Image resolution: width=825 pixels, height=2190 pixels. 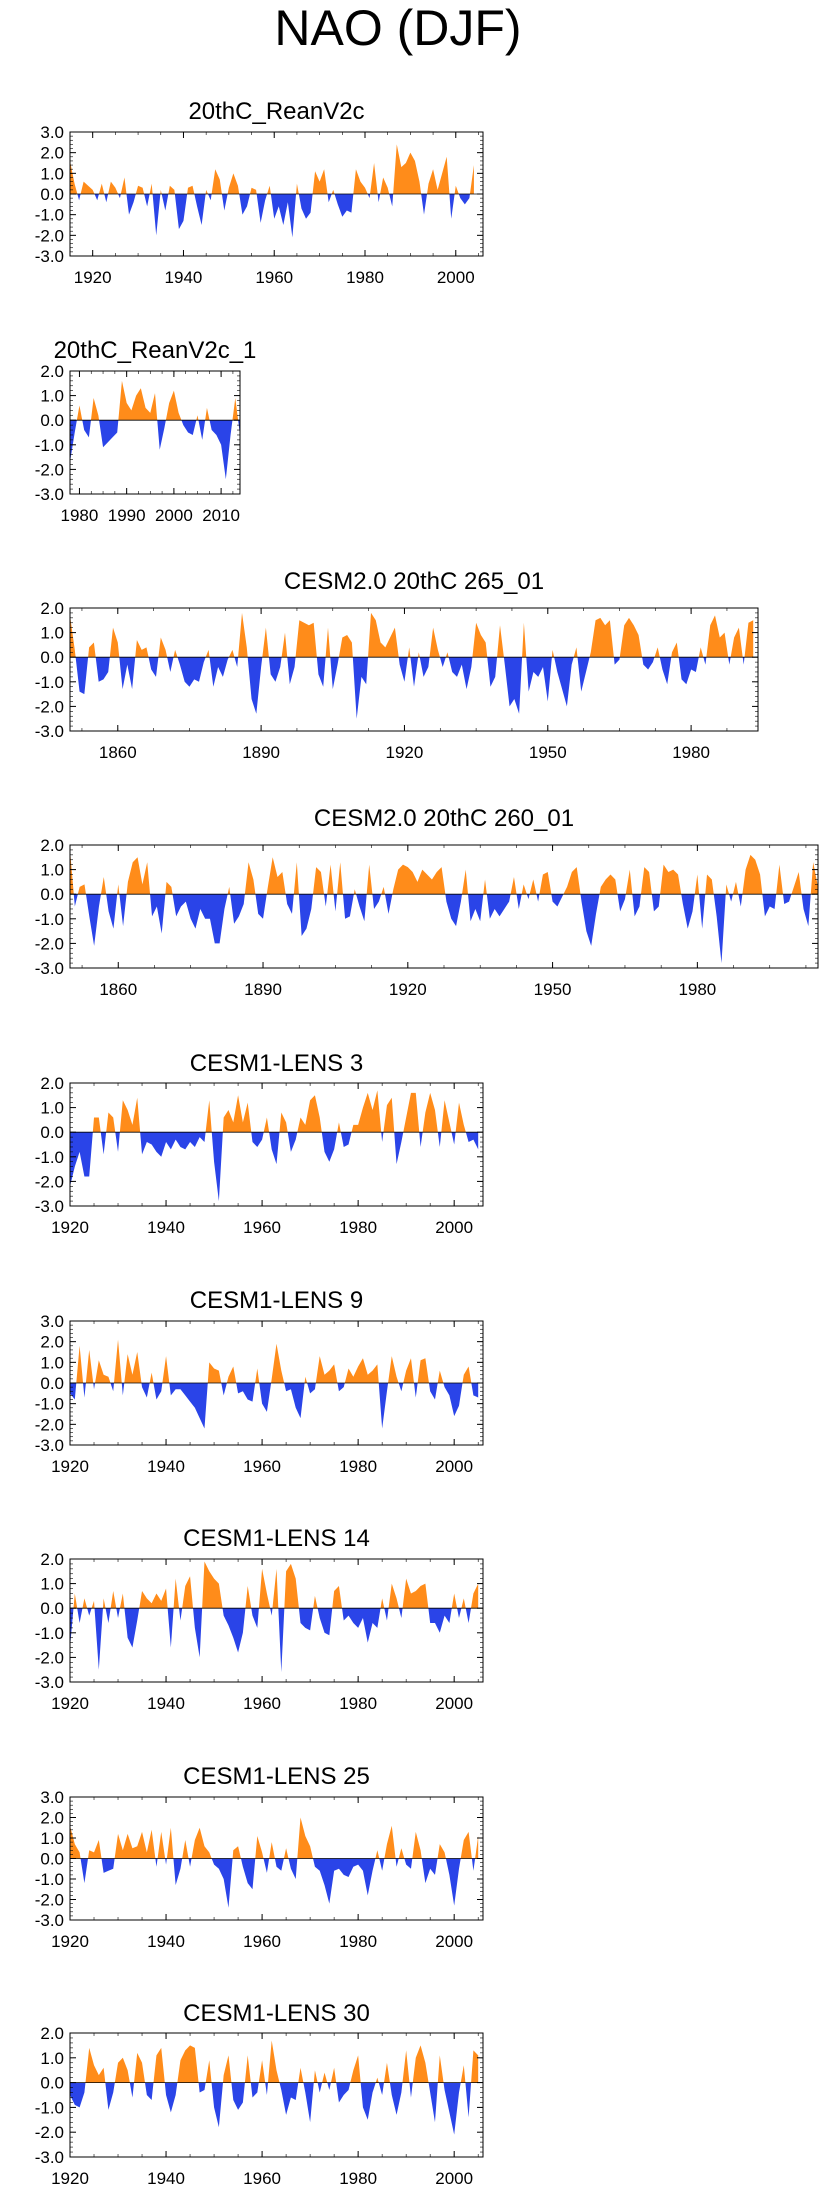 What do you see at coordinates (276, 1300) in the screenshot?
I see `panel-title: CESM1-LENS 9` at bounding box center [276, 1300].